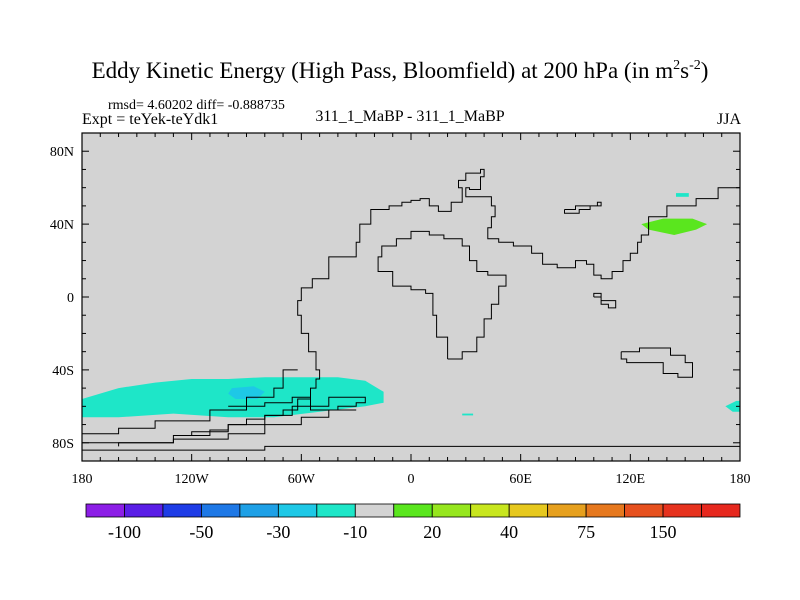  I want to click on region-southern-ocean-negative, so click(233, 397).